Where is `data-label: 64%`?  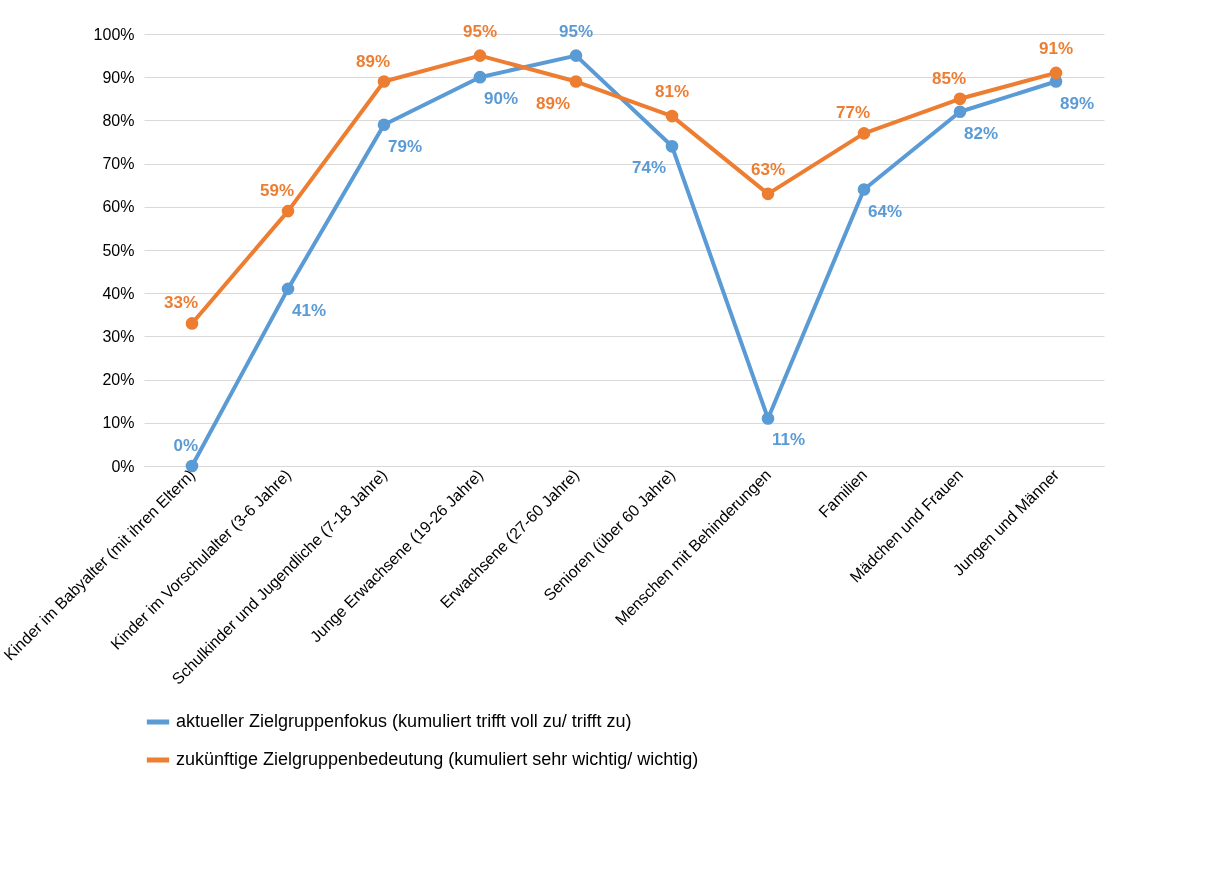 data-label: 64% is located at coordinates (885, 211).